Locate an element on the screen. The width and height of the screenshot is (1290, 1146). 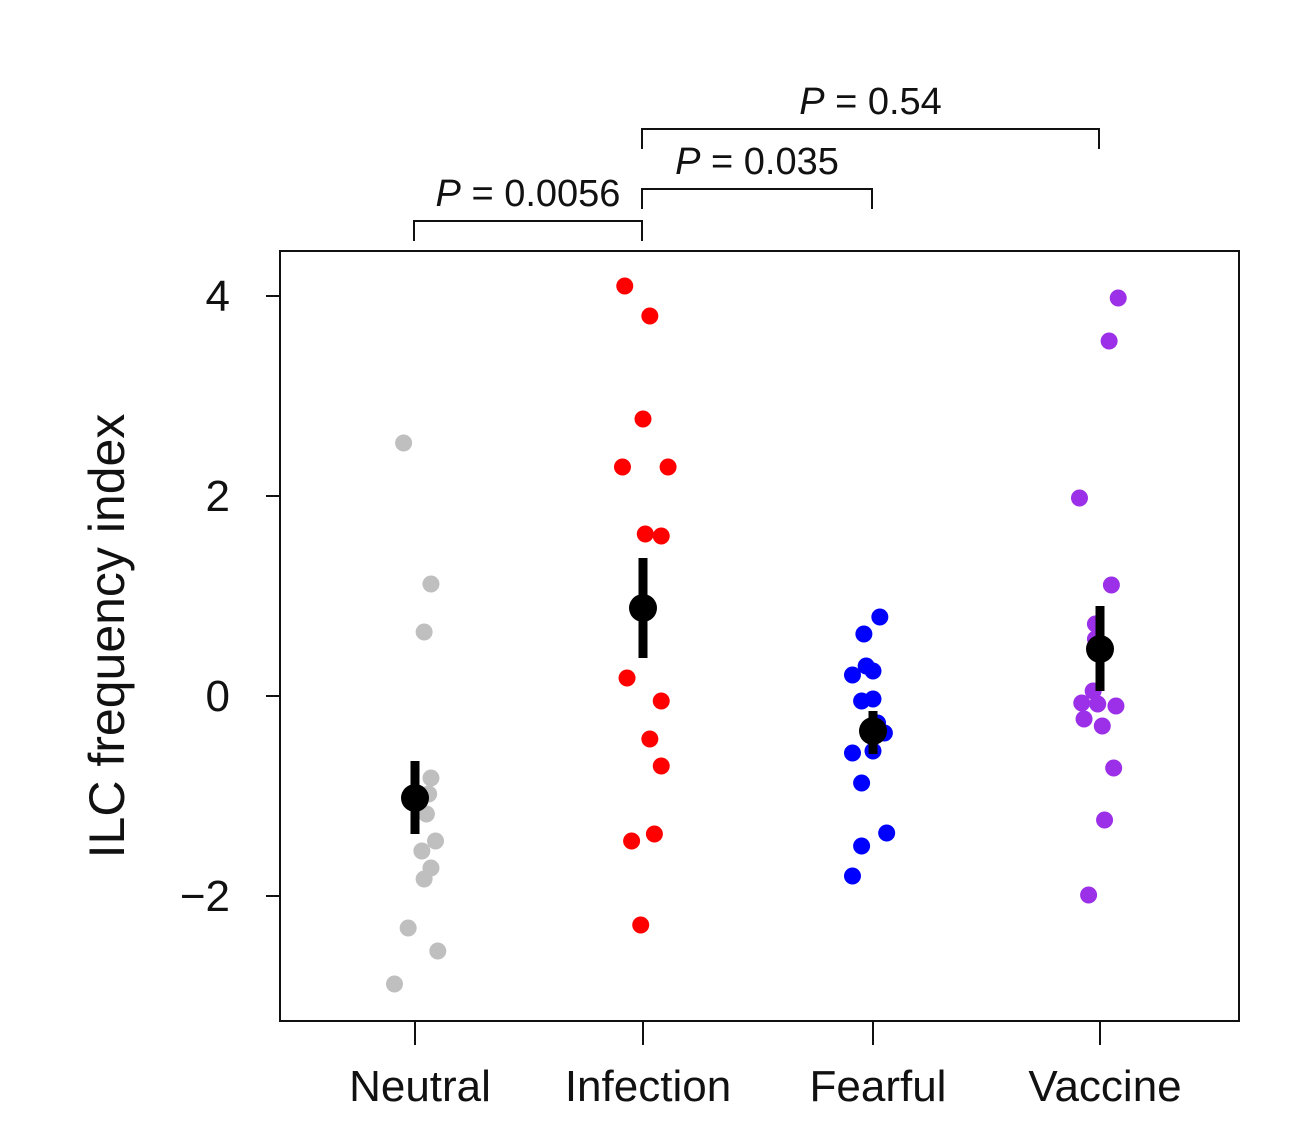
p-value-label: P = 0.54 is located at coordinates (870, 102).